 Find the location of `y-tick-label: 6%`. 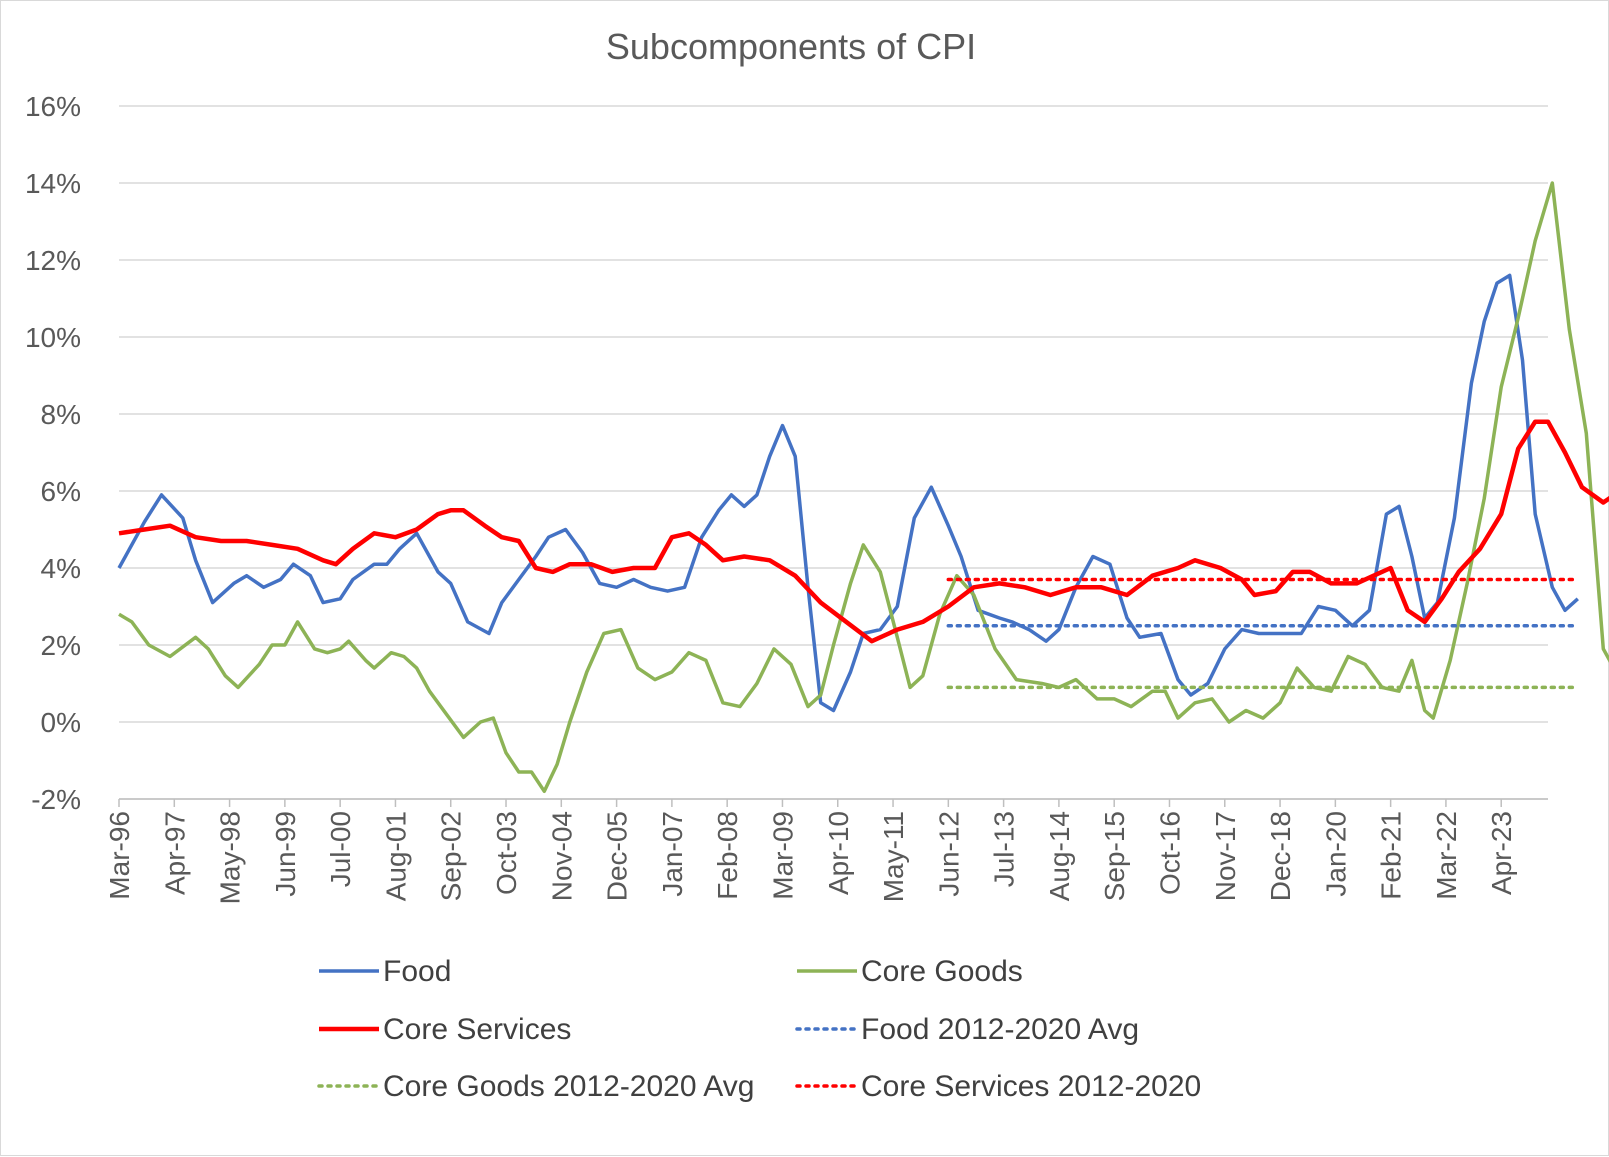

y-tick-label: 6% is located at coordinates (61, 491).